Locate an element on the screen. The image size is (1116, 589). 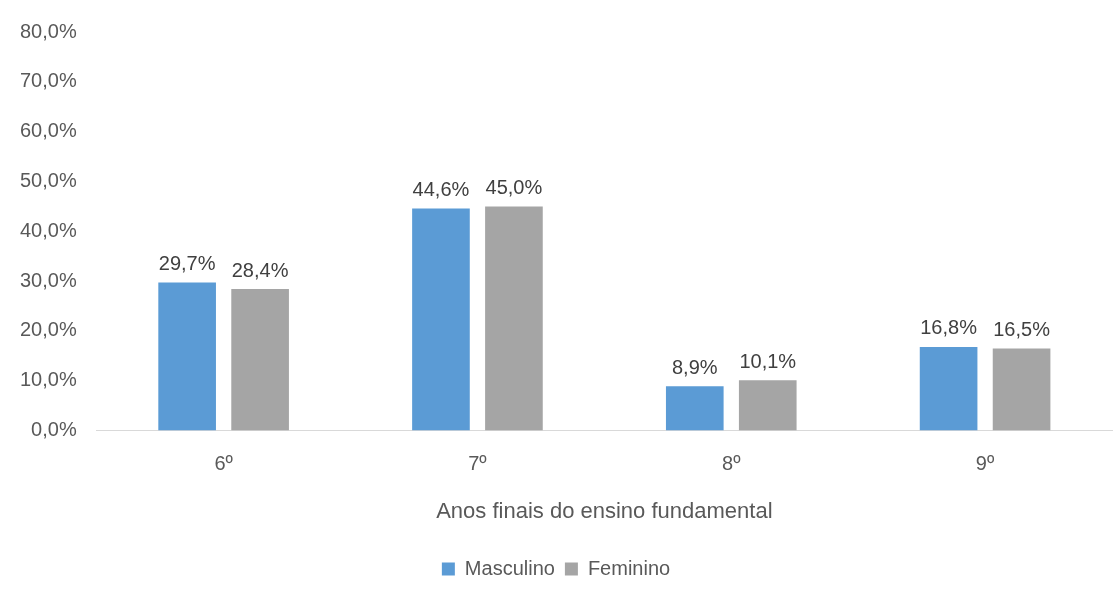
x-tick-label: 7º is located at coordinates (478, 463).